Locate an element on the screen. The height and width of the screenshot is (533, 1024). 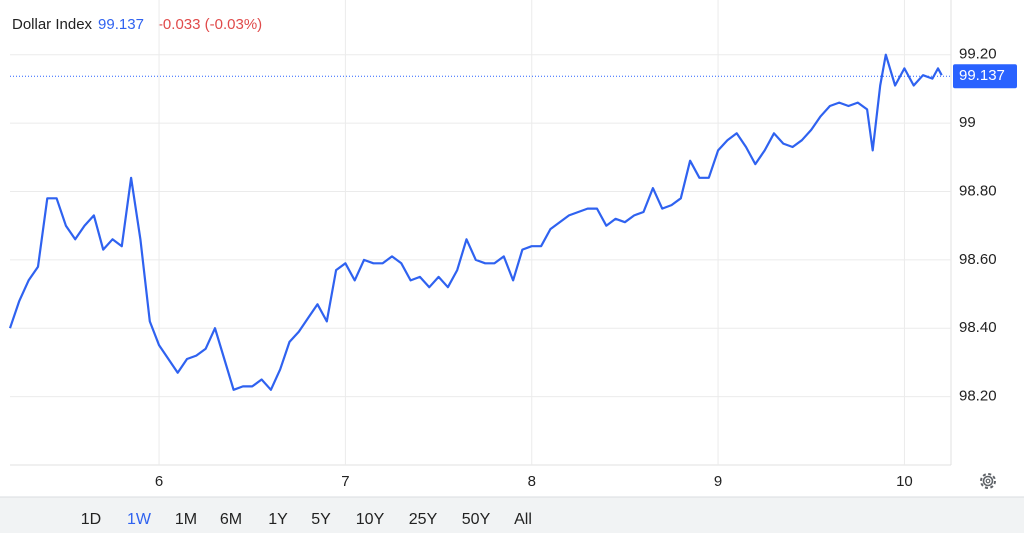
header-price: 99.137 is located at coordinates (121, 24).